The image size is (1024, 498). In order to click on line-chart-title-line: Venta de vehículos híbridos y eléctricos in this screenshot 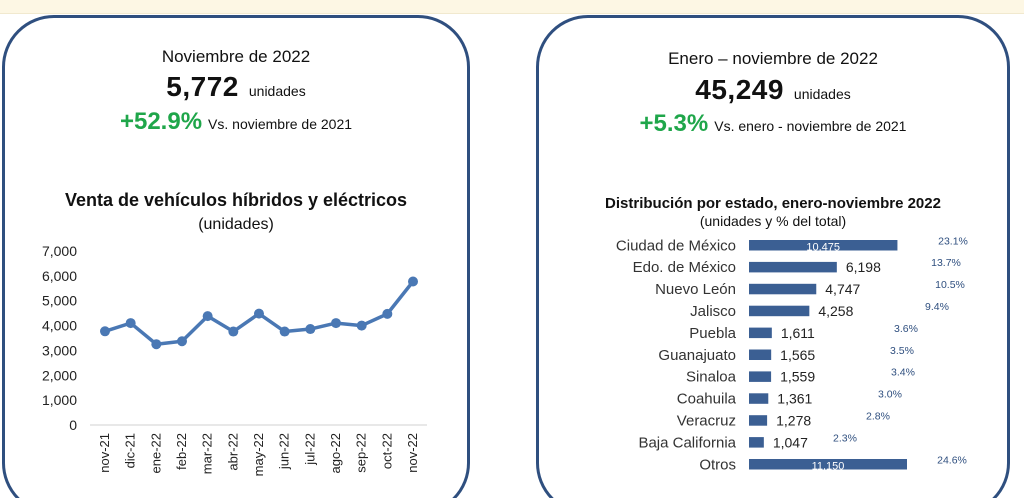, I will do `click(236, 200)`.